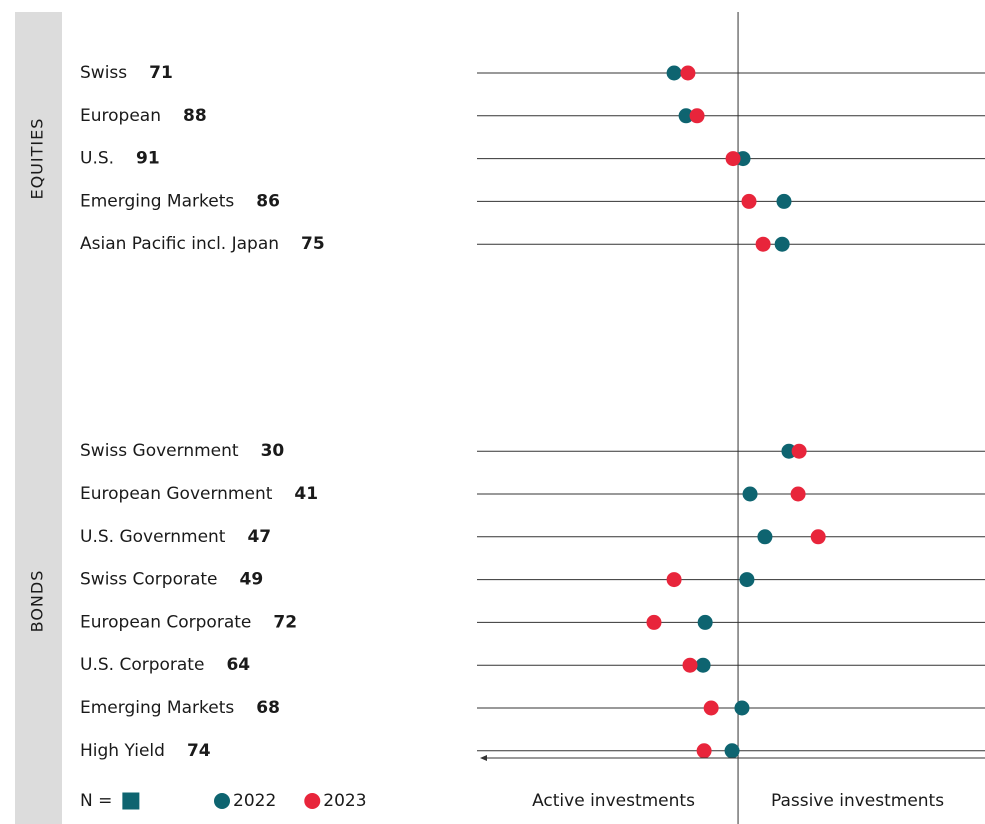  I want to click on legend-square, so click(131, 801).